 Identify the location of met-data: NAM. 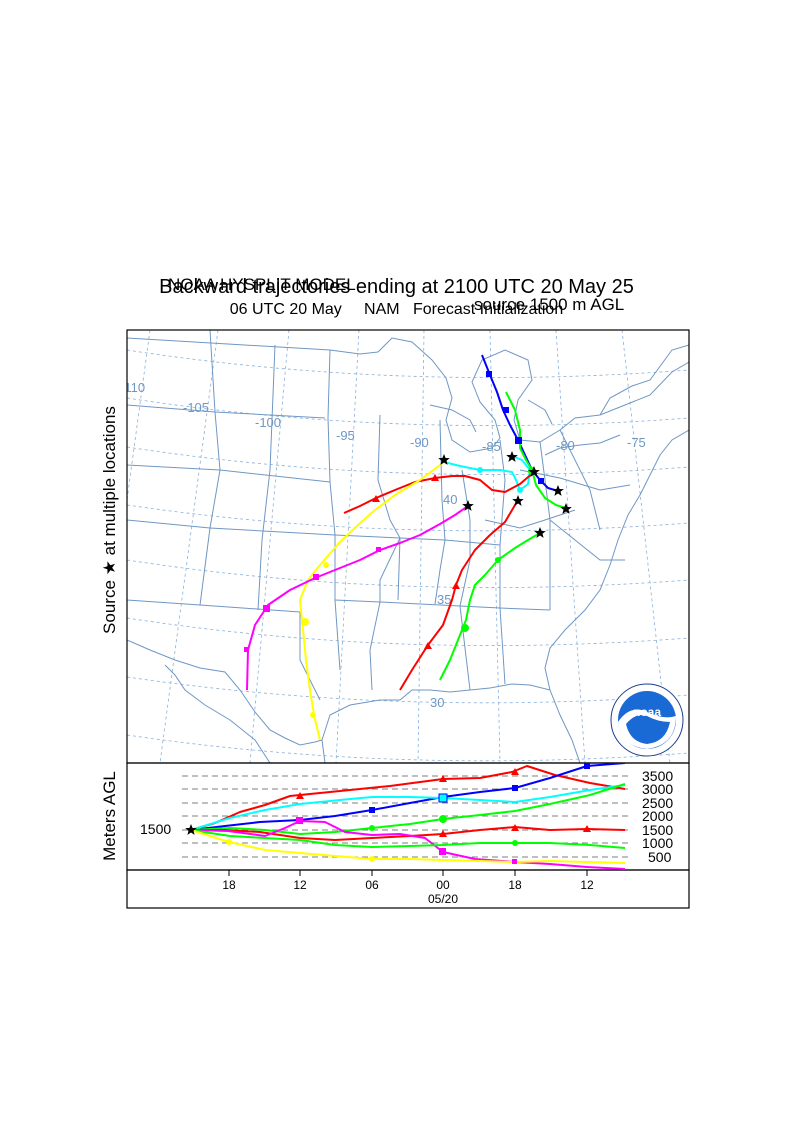
(382, 309).